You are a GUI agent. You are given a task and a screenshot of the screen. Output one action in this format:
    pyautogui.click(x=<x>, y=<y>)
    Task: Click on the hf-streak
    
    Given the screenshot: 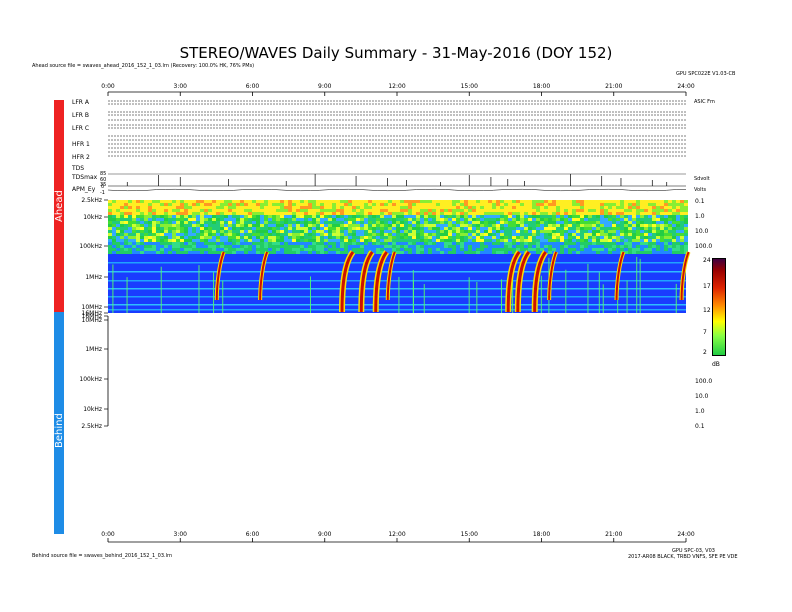 What is the action you would take?
    pyautogui.click(x=397, y=281)
    